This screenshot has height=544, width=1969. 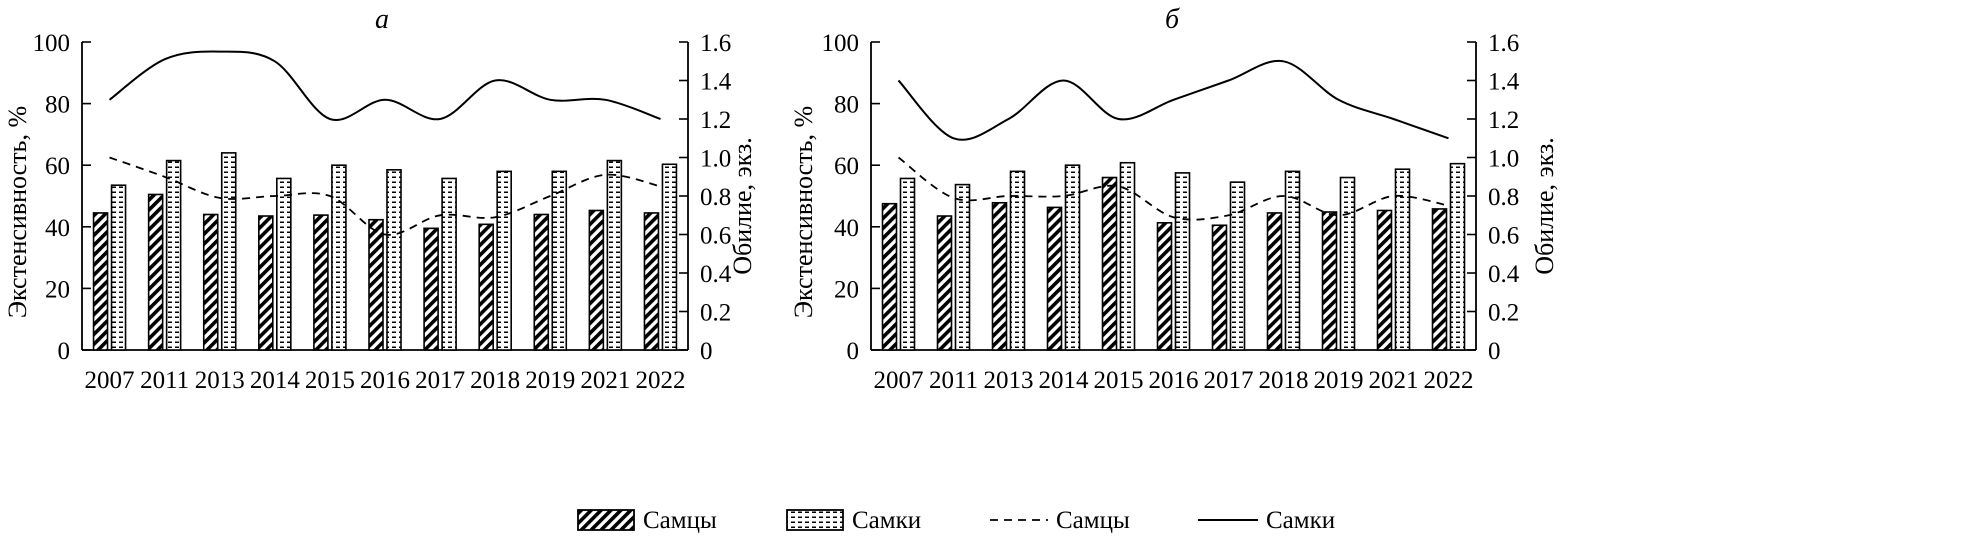 I want to click on x-tick-label: 2018, so click(x=495, y=380).